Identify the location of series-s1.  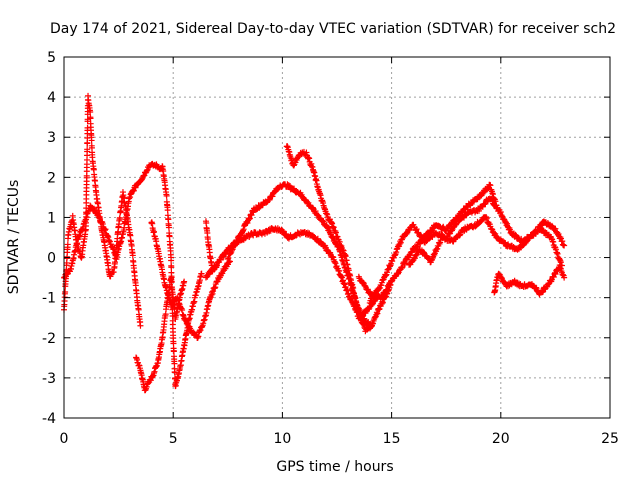
(102, 210).